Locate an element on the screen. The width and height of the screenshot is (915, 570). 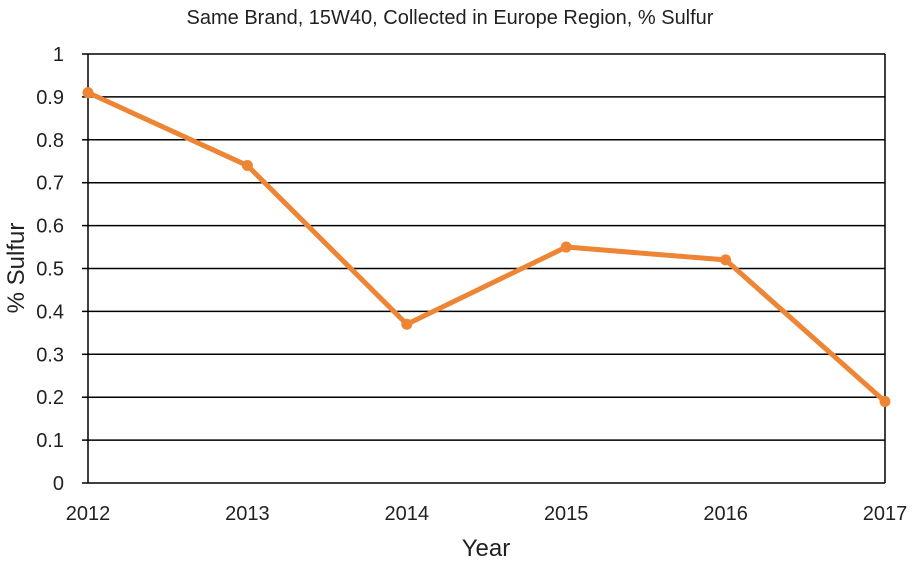
x-tick-label: 2014 is located at coordinates (407, 514).